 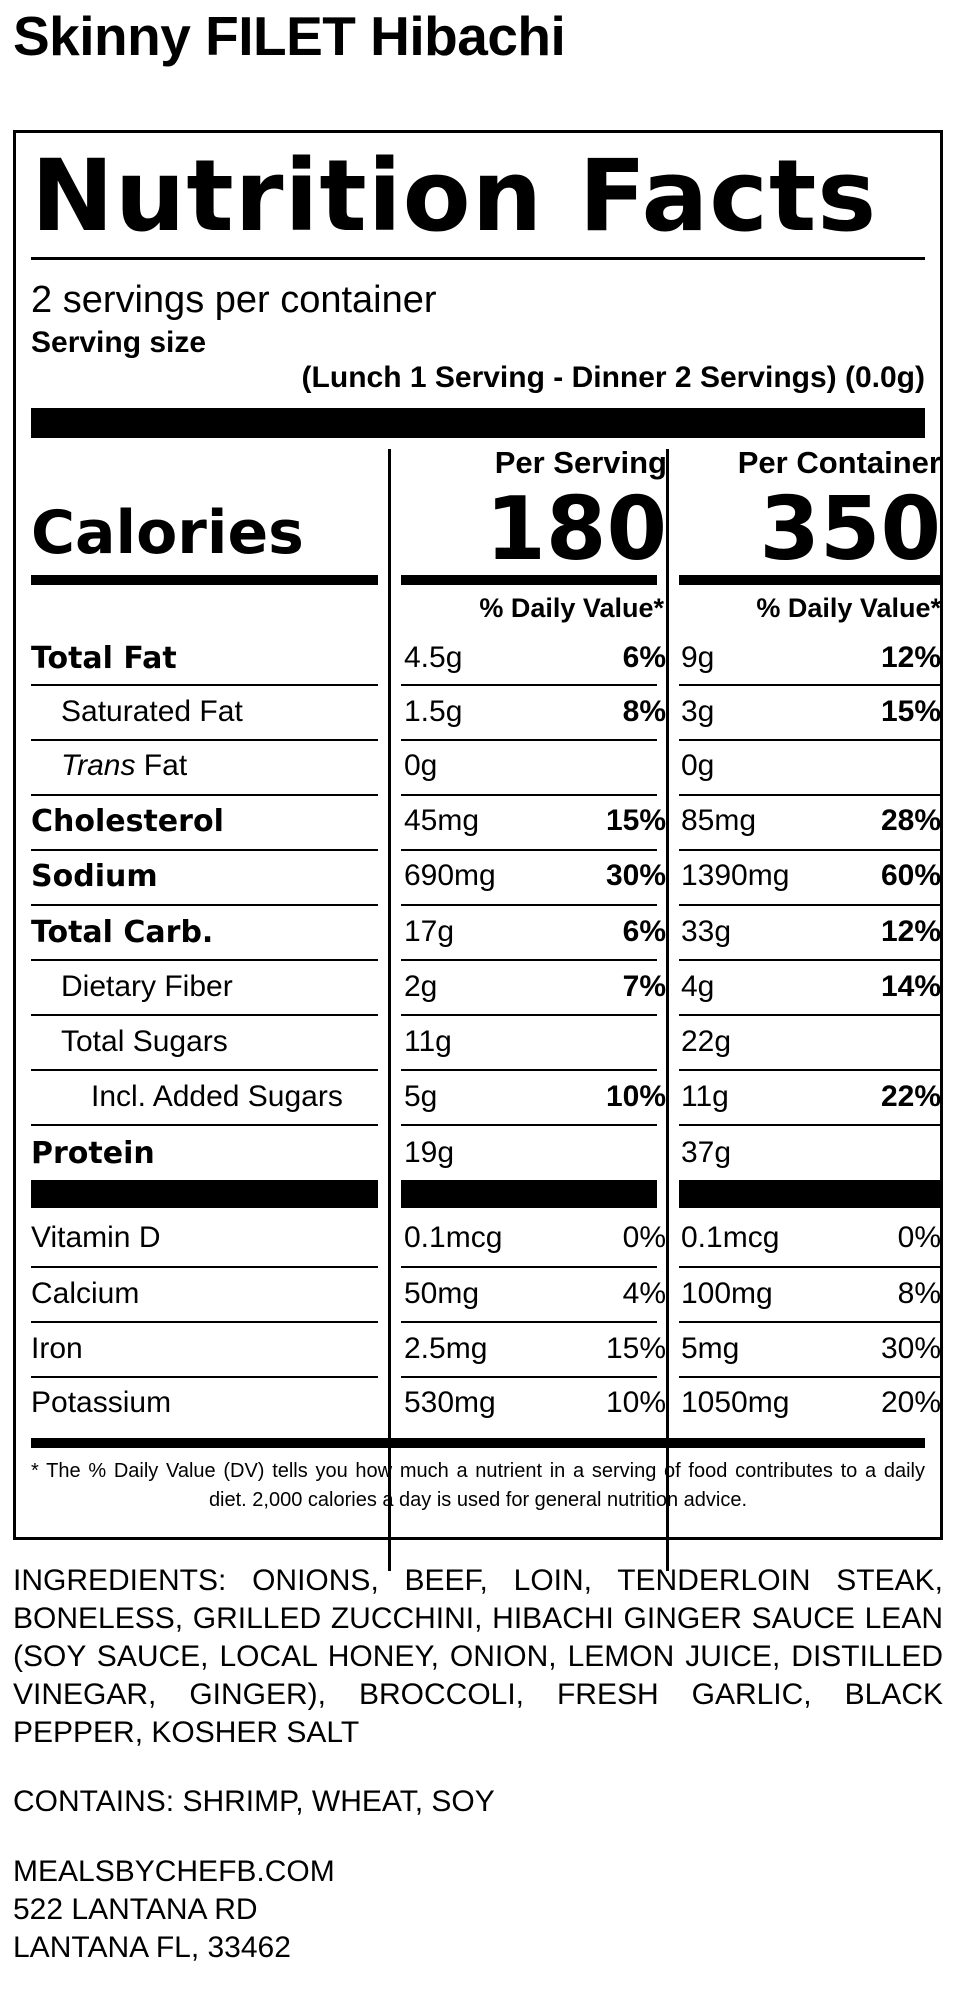 I want to click on nutrient-amount: 3g, so click(x=698, y=711).